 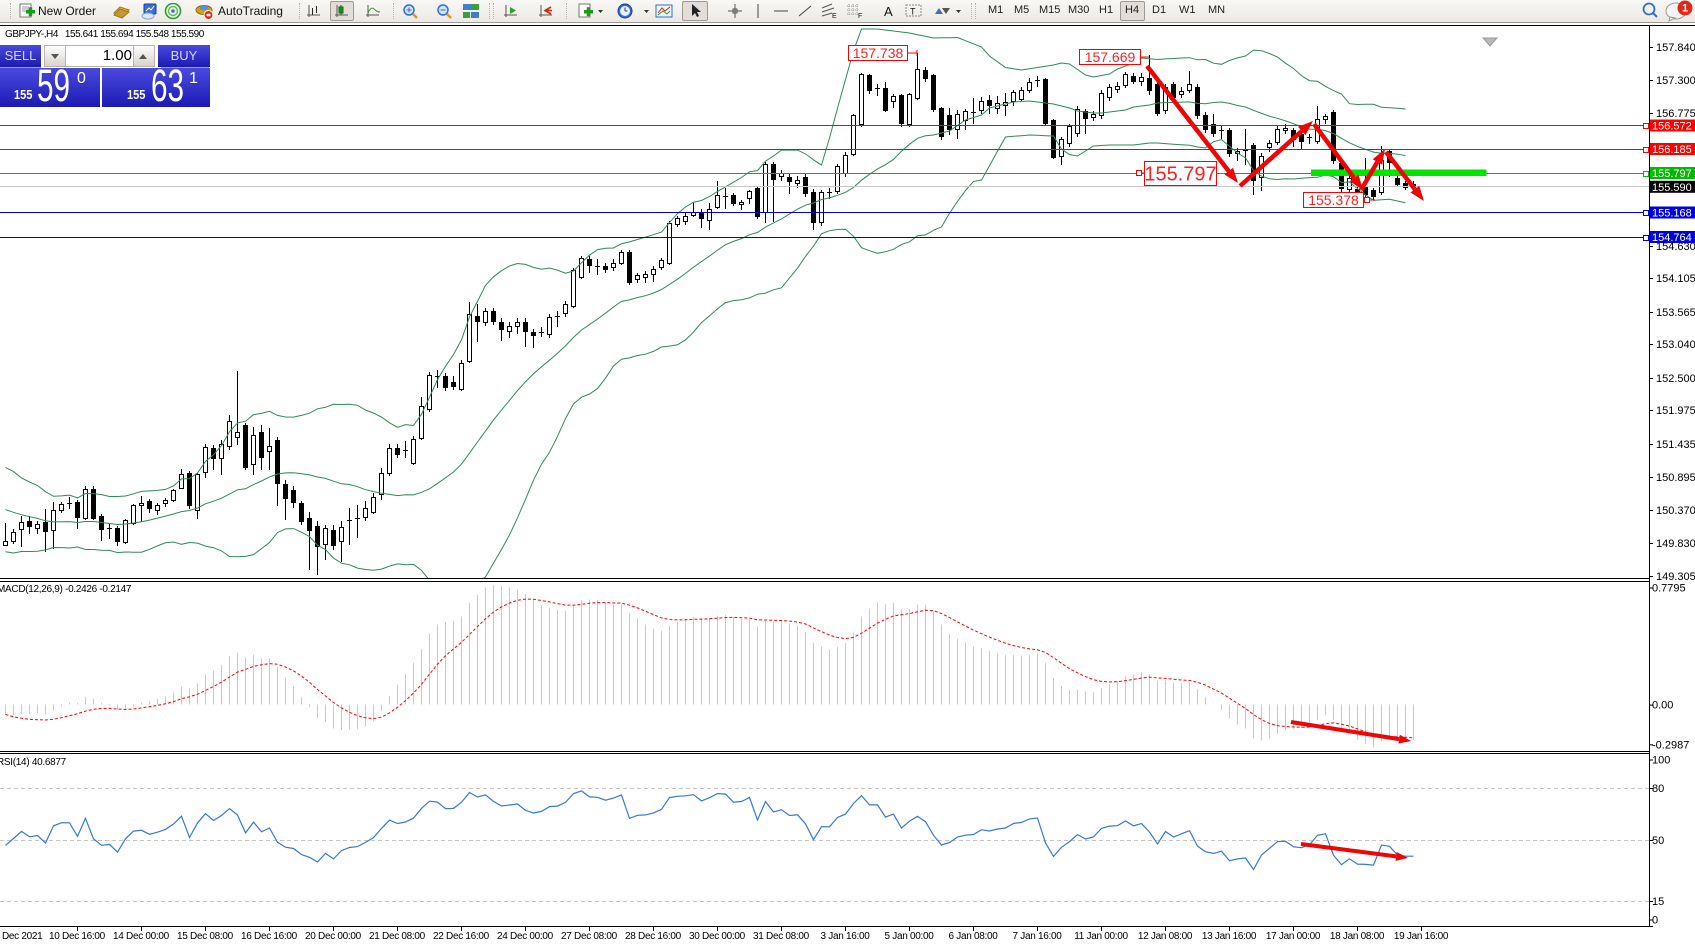 What do you see at coordinates (860, 16) in the screenshot?
I see `svg-text: F` at bounding box center [860, 16].